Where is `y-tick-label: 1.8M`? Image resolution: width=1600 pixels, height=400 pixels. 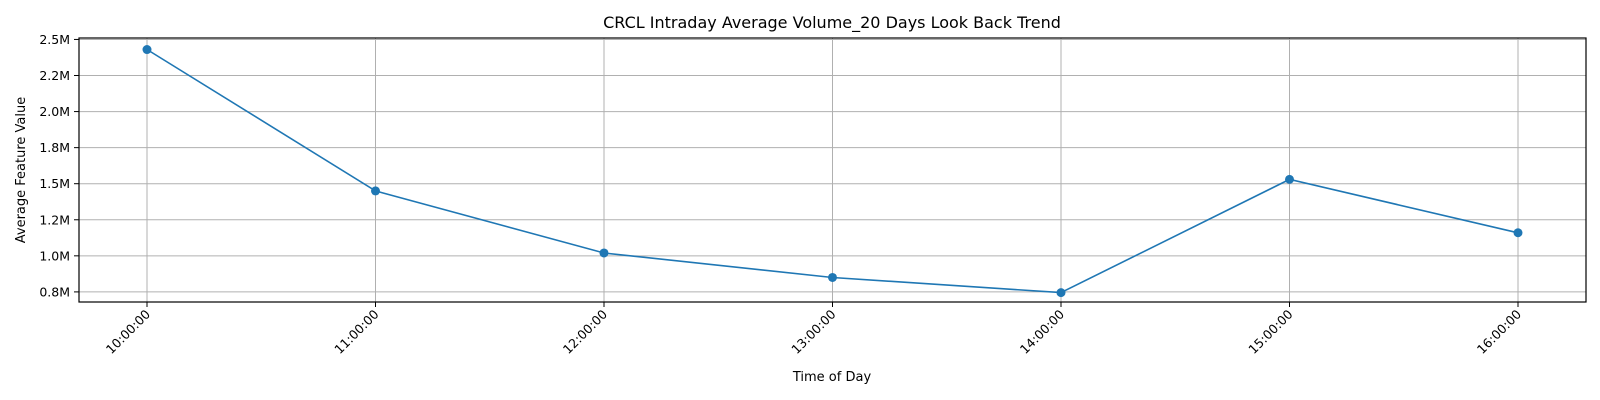 y-tick-label: 1.8M is located at coordinates (54, 147).